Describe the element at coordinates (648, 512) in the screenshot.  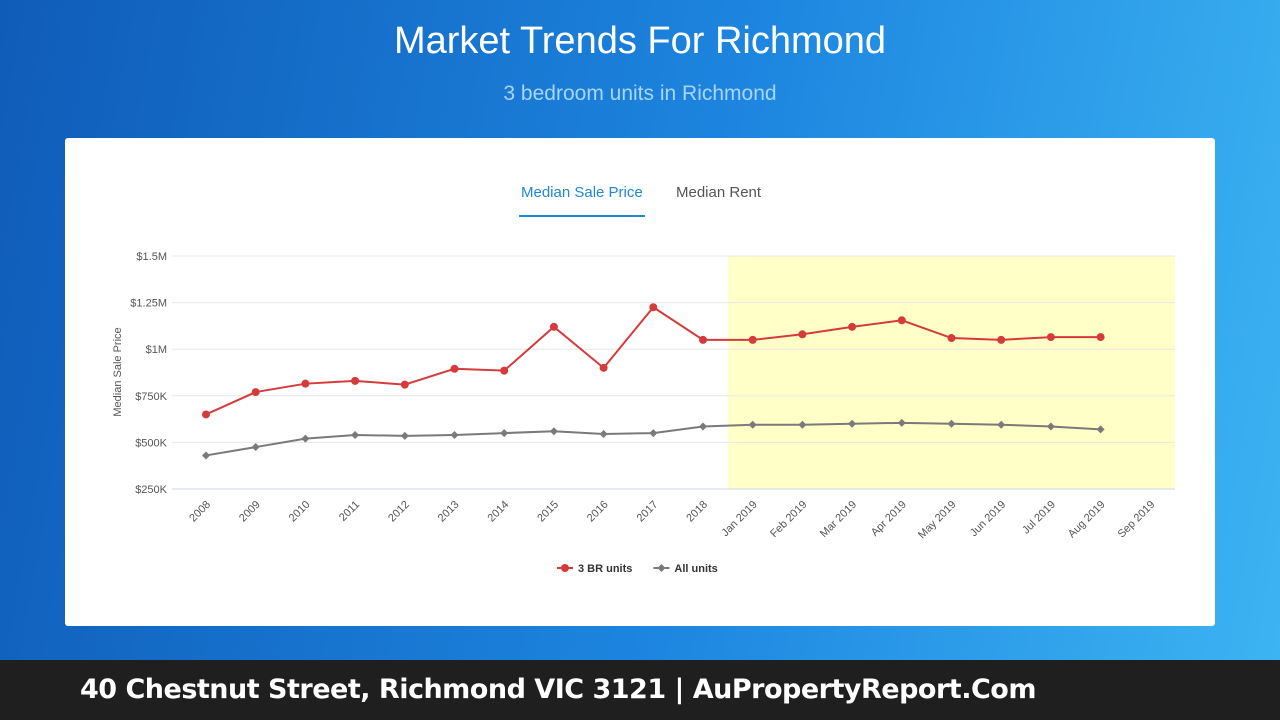
I see `x-tick-label: 2017` at that location.